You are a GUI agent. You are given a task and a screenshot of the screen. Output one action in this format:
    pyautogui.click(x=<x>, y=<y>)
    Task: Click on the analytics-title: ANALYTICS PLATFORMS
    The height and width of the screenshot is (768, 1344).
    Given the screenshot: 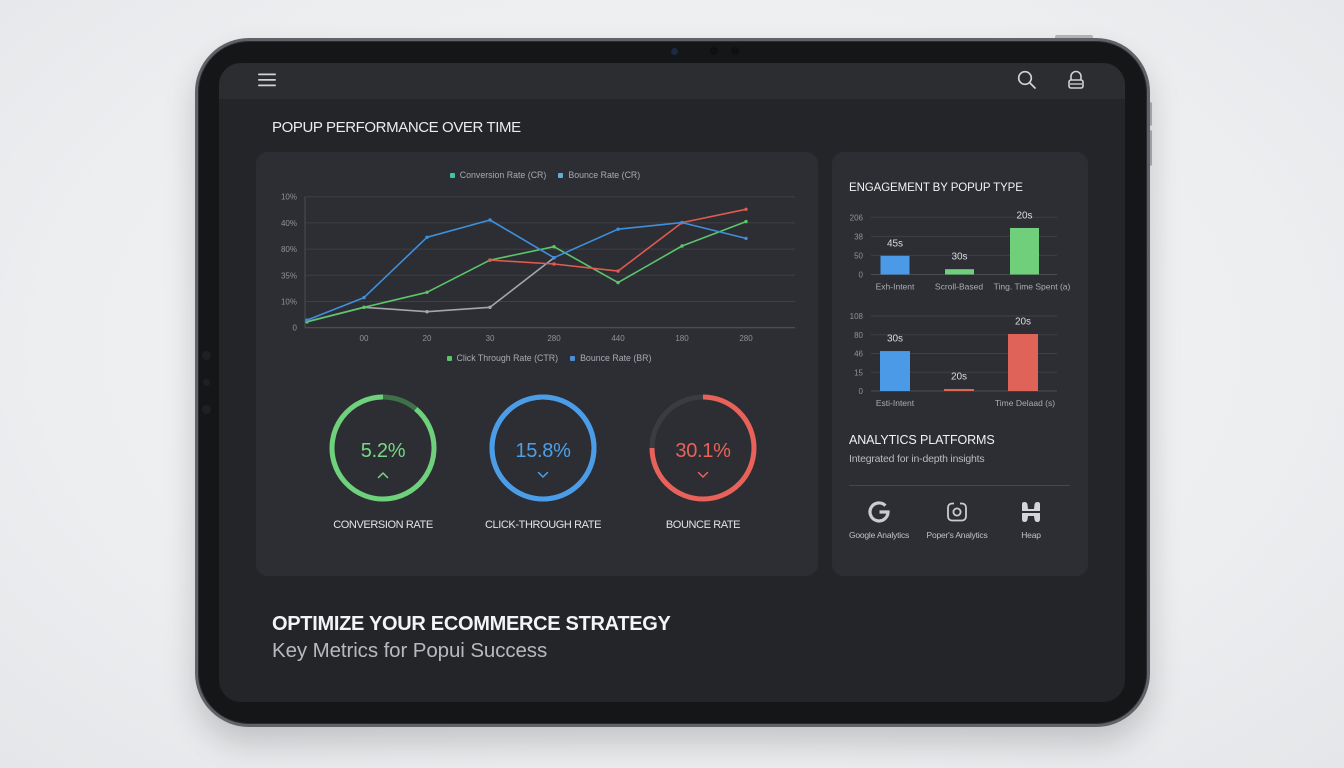 What is the action you would take?
    pyautogui.click(x=922, y=440)
    